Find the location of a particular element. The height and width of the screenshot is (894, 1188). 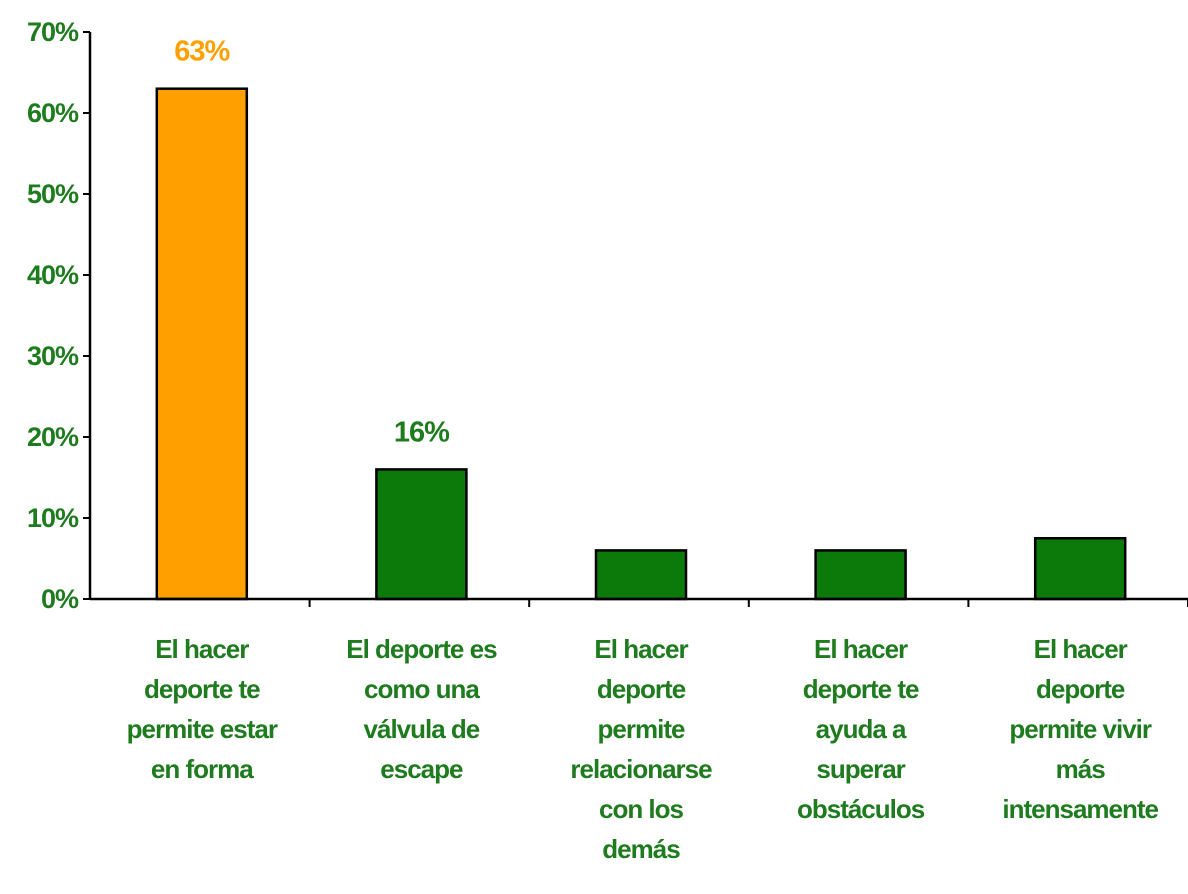

y-tick-label: 40% is located at coordinates (53, 275).